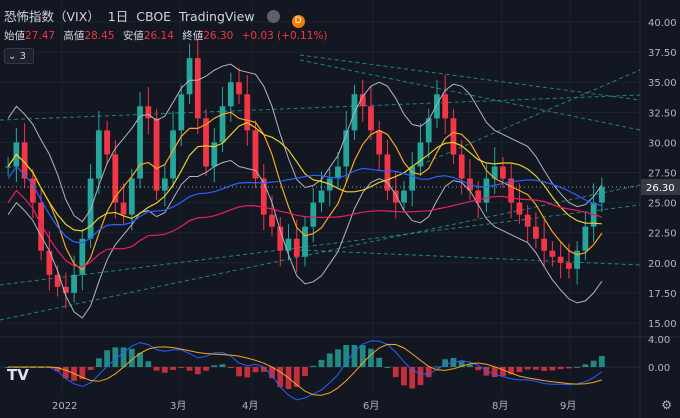 The image size is (680, 418). Describe the element at coordinates (662, 324) in the screenshot. I see `price-tick-label: 15.00` at that location.